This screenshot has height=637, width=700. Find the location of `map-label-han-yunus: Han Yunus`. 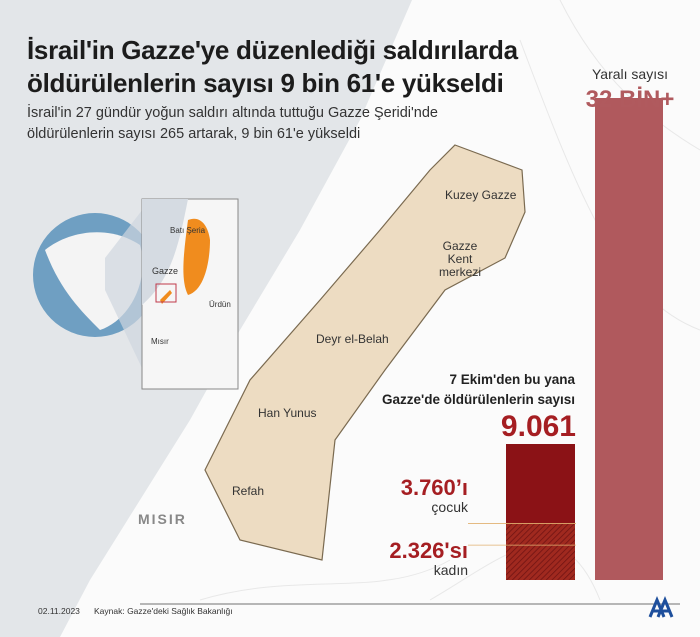

map-label-han-yunus: Han Yunus is located at coordinates (287, 413).